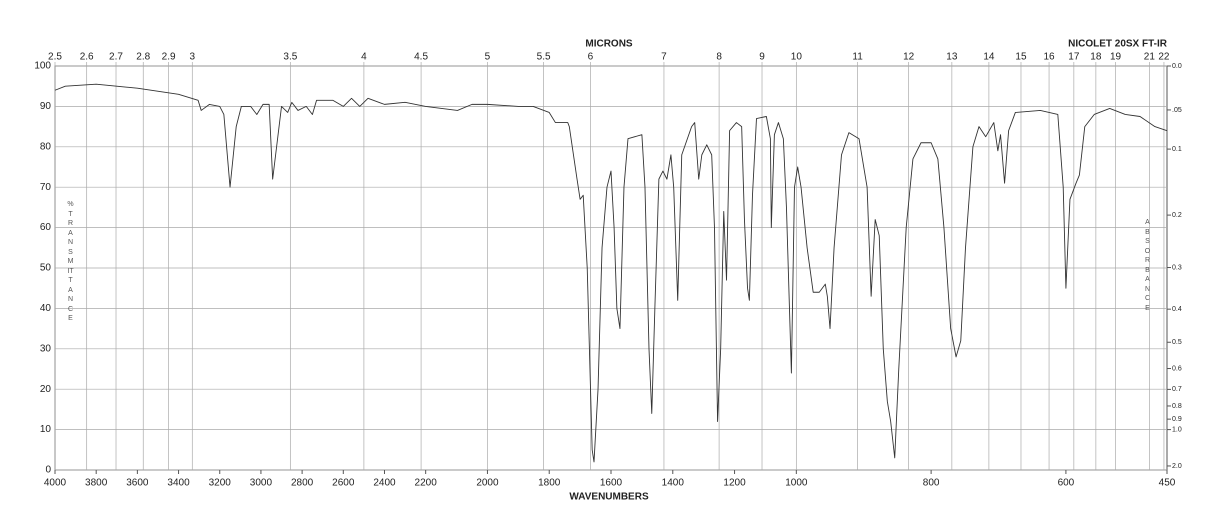 The width and height of the screenshot is (1218, 528). I want to click on y-tick-label: 40, so click(46, 308).